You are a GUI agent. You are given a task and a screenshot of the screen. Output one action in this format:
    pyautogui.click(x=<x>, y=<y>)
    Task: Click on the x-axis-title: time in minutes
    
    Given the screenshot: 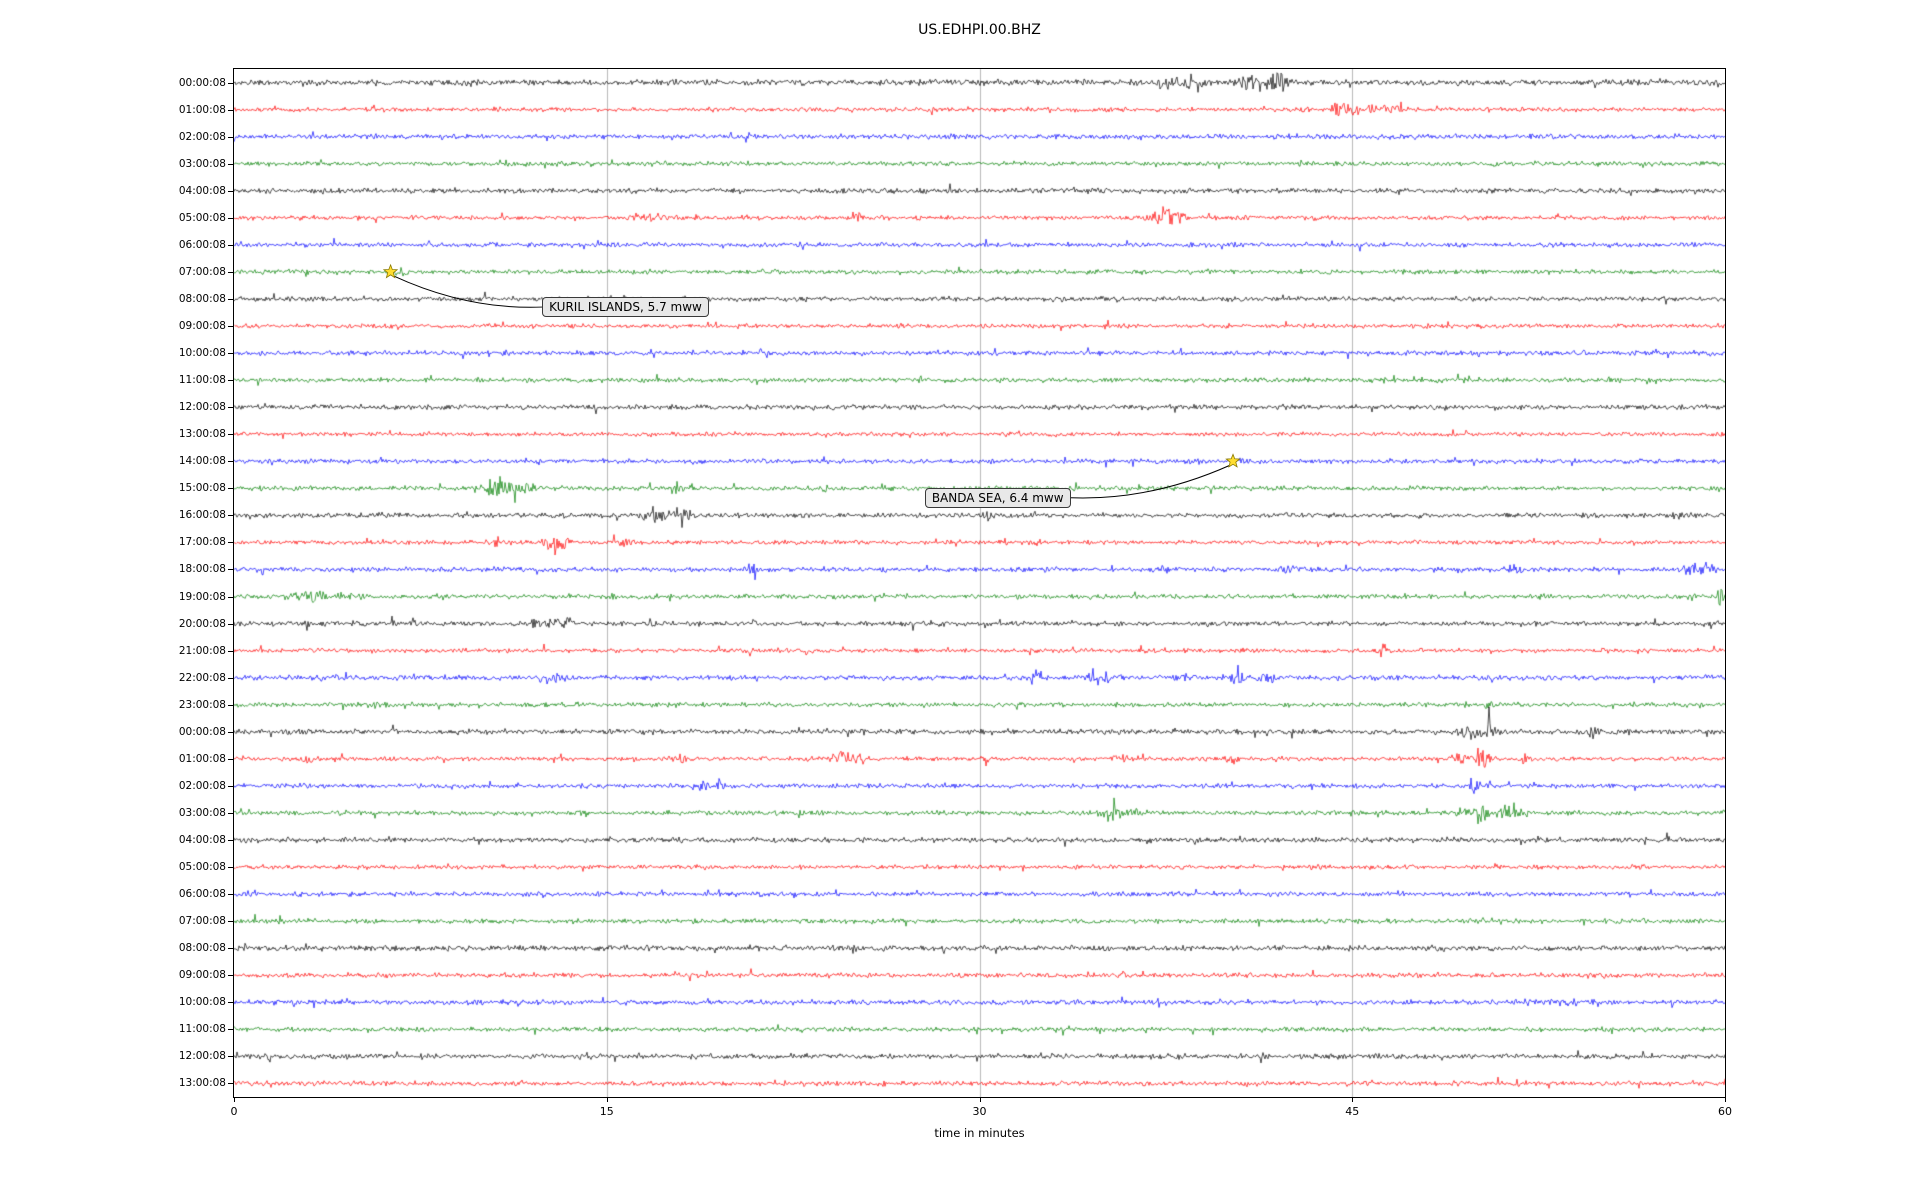 What is the action you would take?
    pyautogui.click(x=979, y=1133)
    